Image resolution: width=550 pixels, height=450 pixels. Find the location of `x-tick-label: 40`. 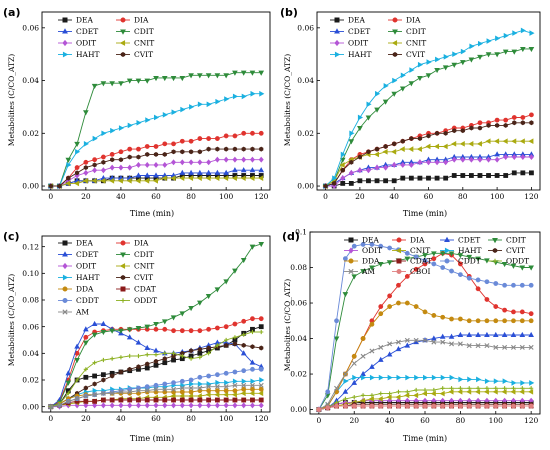

x-tick-label: 40 is located at coordinates (390, 420).